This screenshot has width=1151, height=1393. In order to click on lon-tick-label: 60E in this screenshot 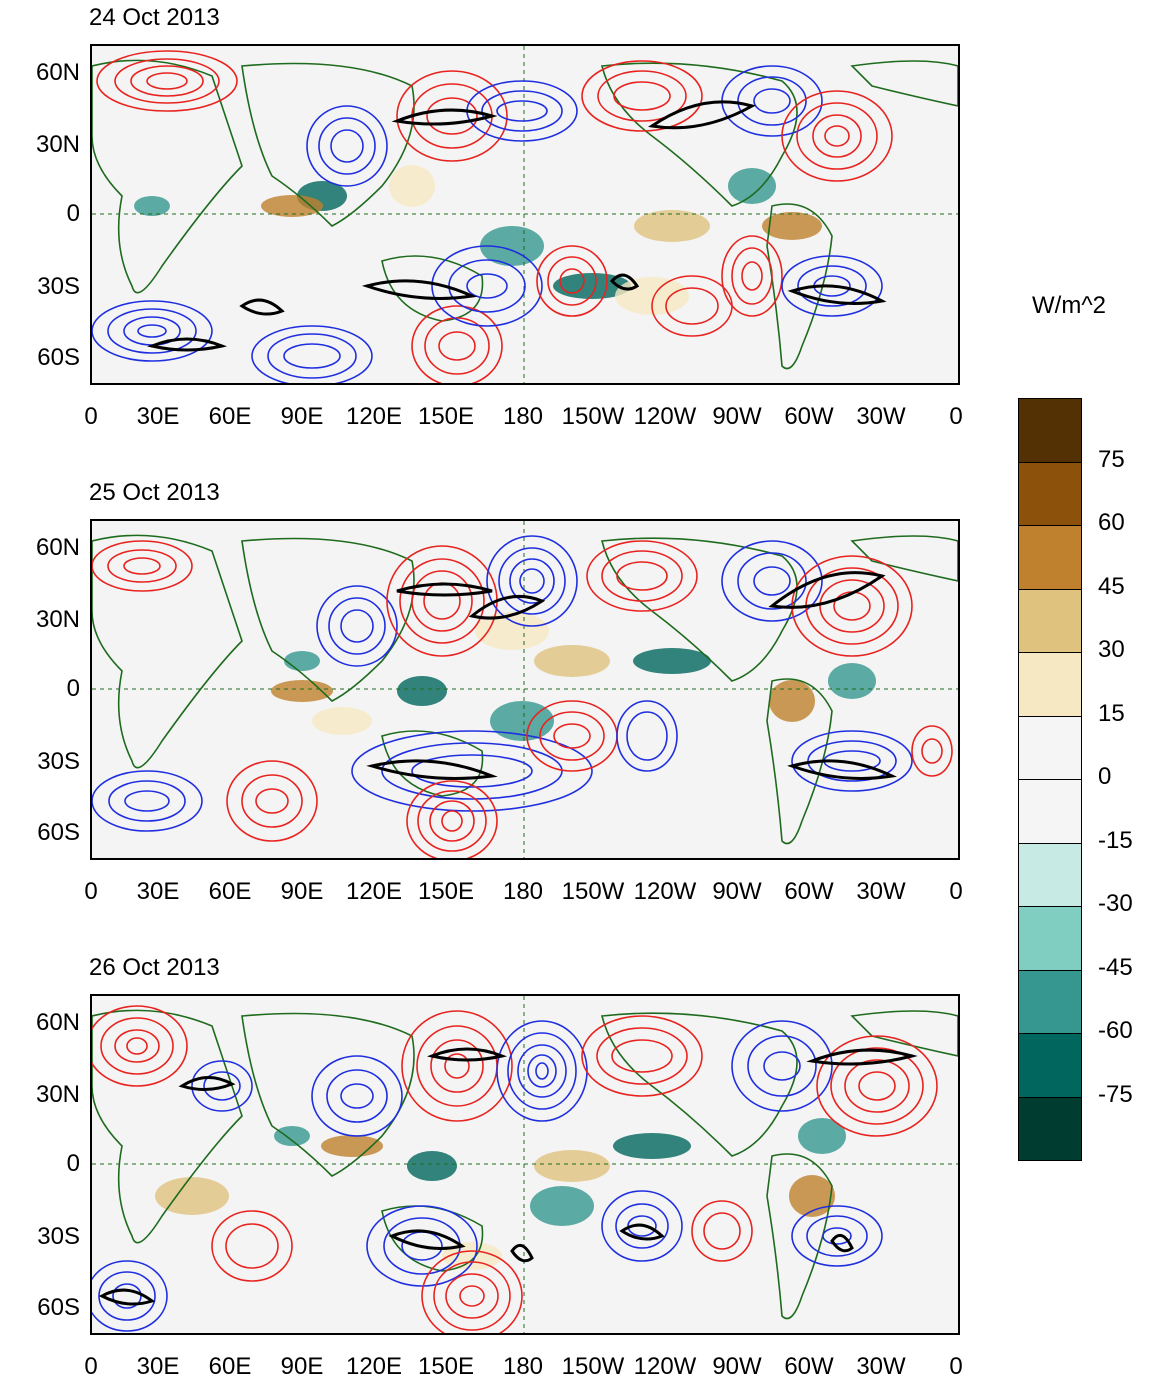, I will do `click(230, 1366)`.